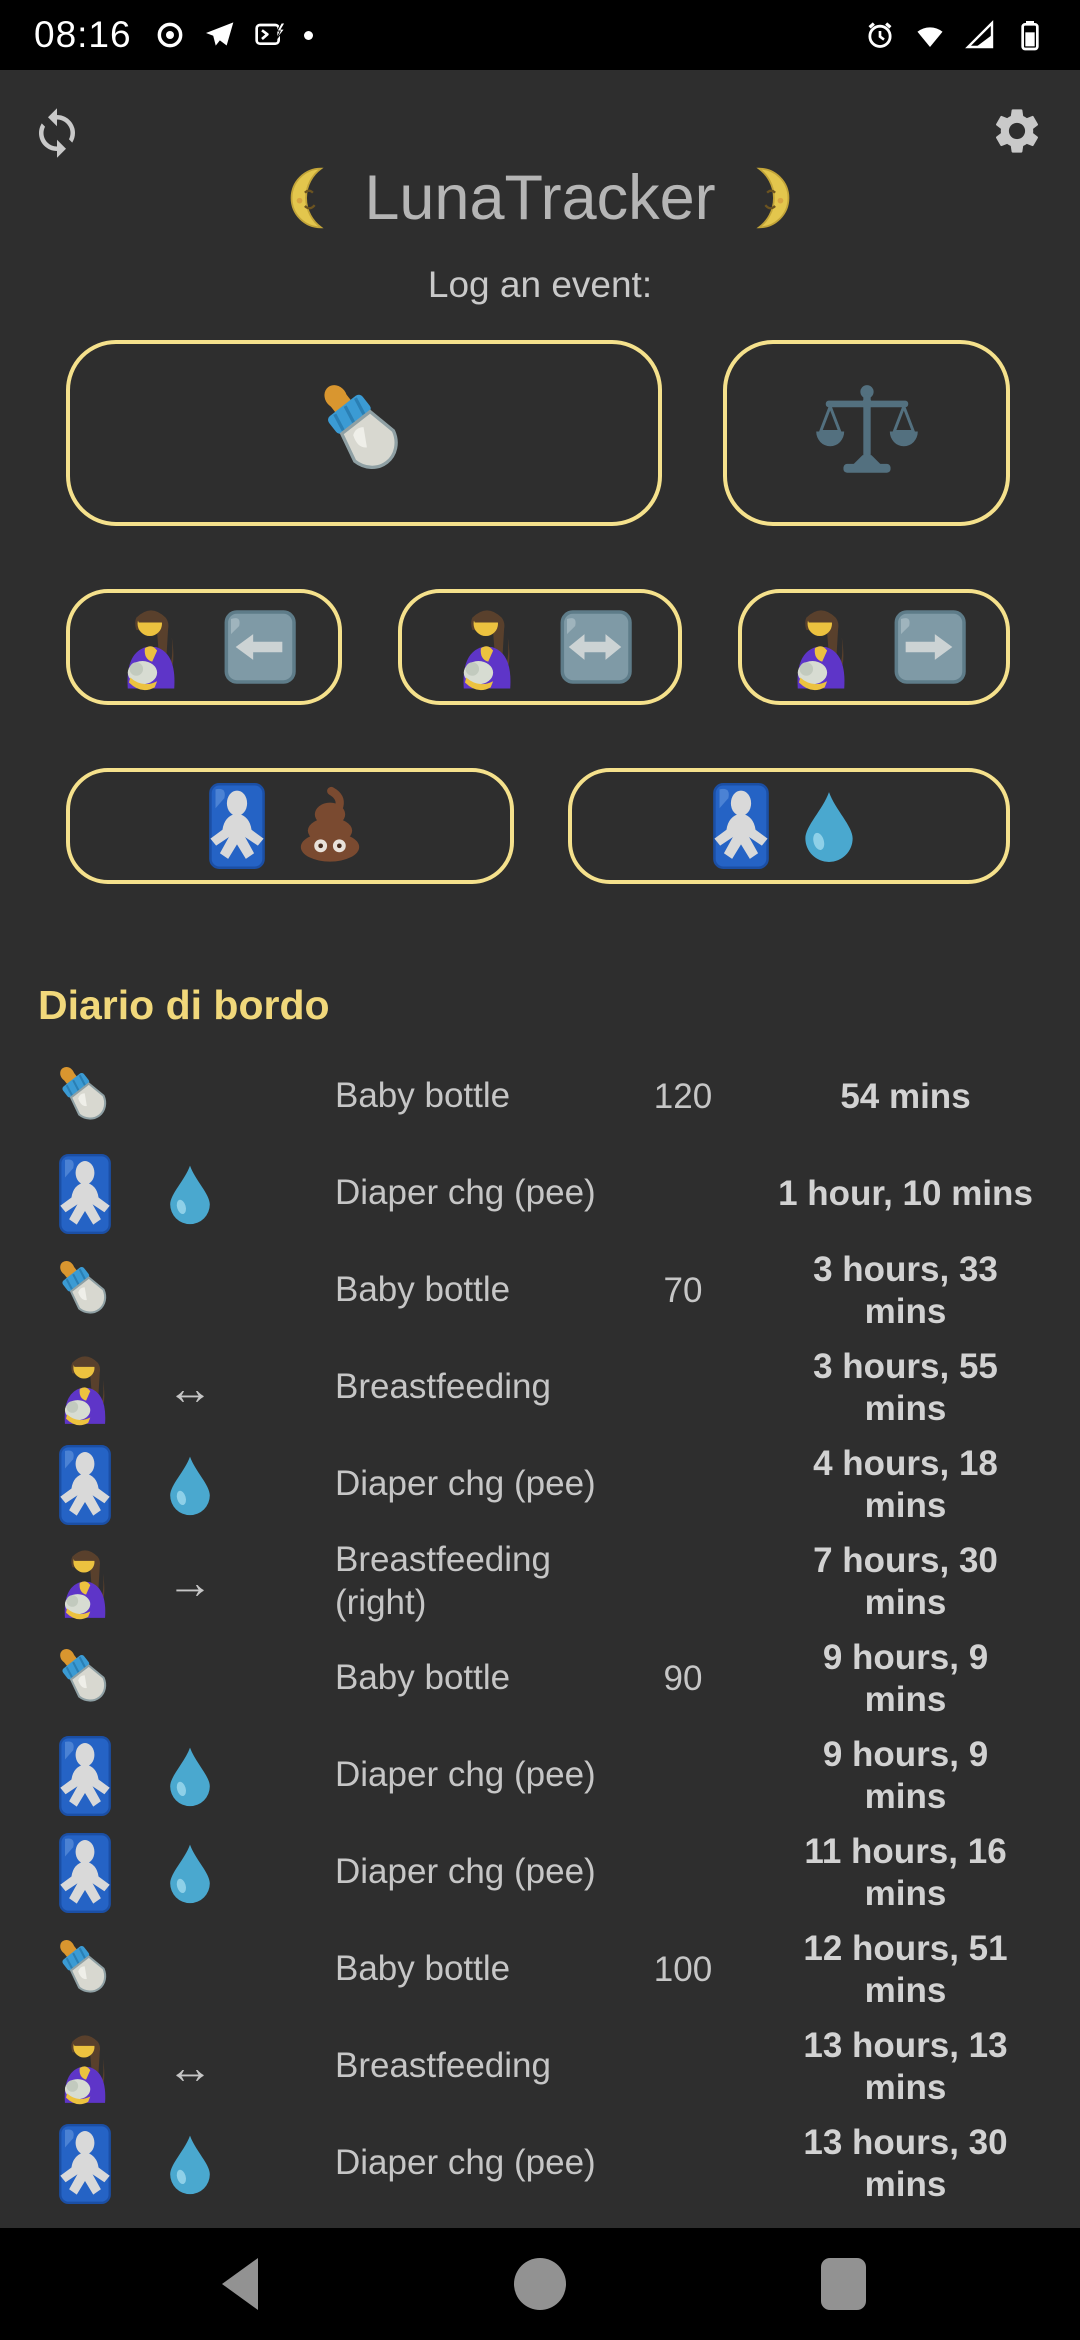 This screenshot has height=2340, width=1080. Describe the element at coordinates (905, 1969) in the screenshot. I see `event-elapsed-time: 12 hours, 51 mins` at that location.